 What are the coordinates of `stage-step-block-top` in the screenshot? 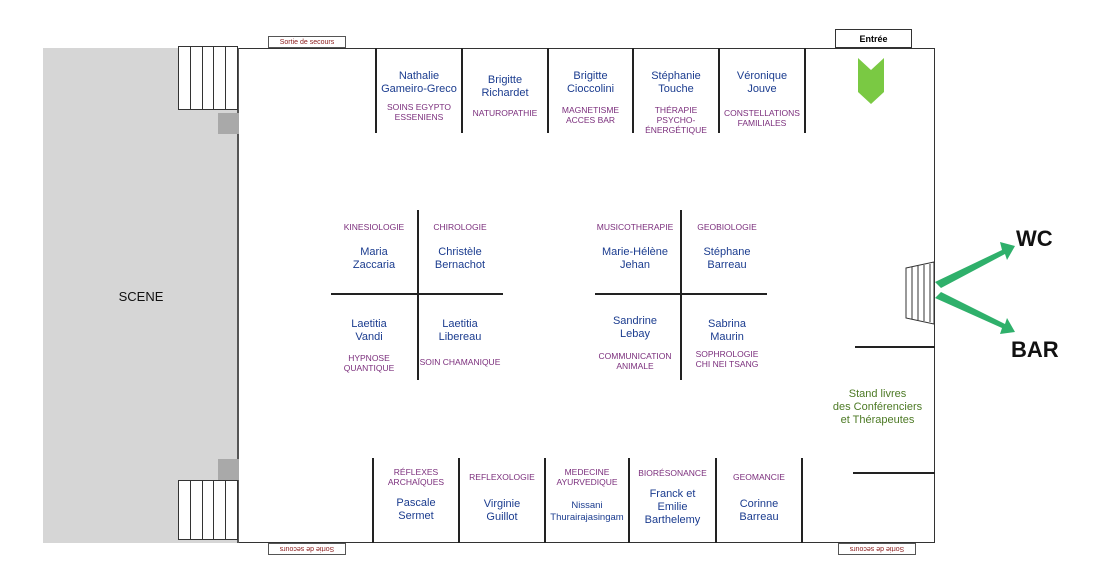 It's located at (228, 123).